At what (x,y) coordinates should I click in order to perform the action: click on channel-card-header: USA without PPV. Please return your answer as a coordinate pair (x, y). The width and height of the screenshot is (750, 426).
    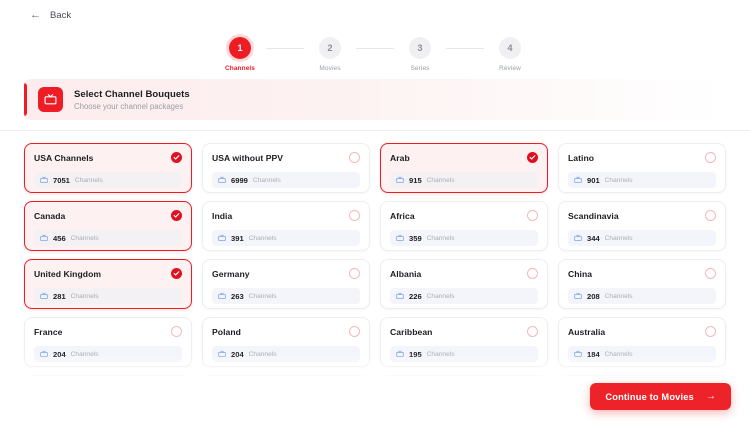
    Looking at the image, I should click on (286, 157).